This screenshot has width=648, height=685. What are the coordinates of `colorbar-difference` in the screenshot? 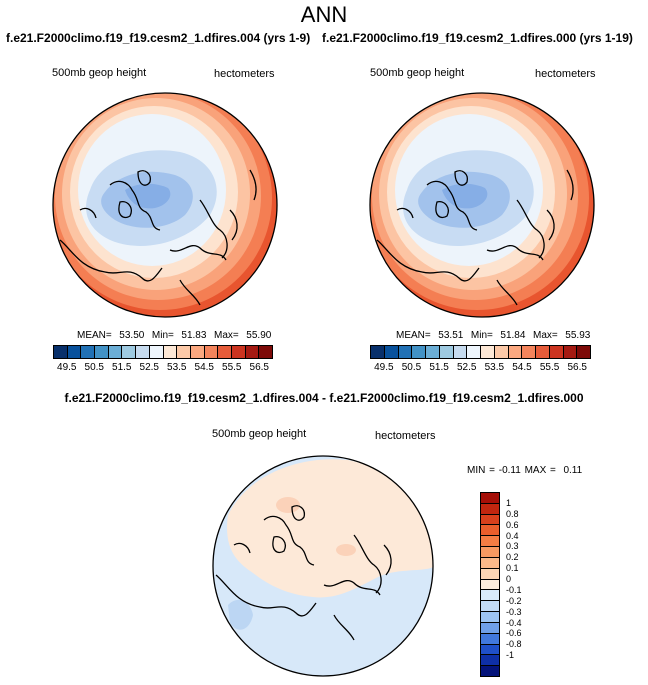 It's located at (490, 584).